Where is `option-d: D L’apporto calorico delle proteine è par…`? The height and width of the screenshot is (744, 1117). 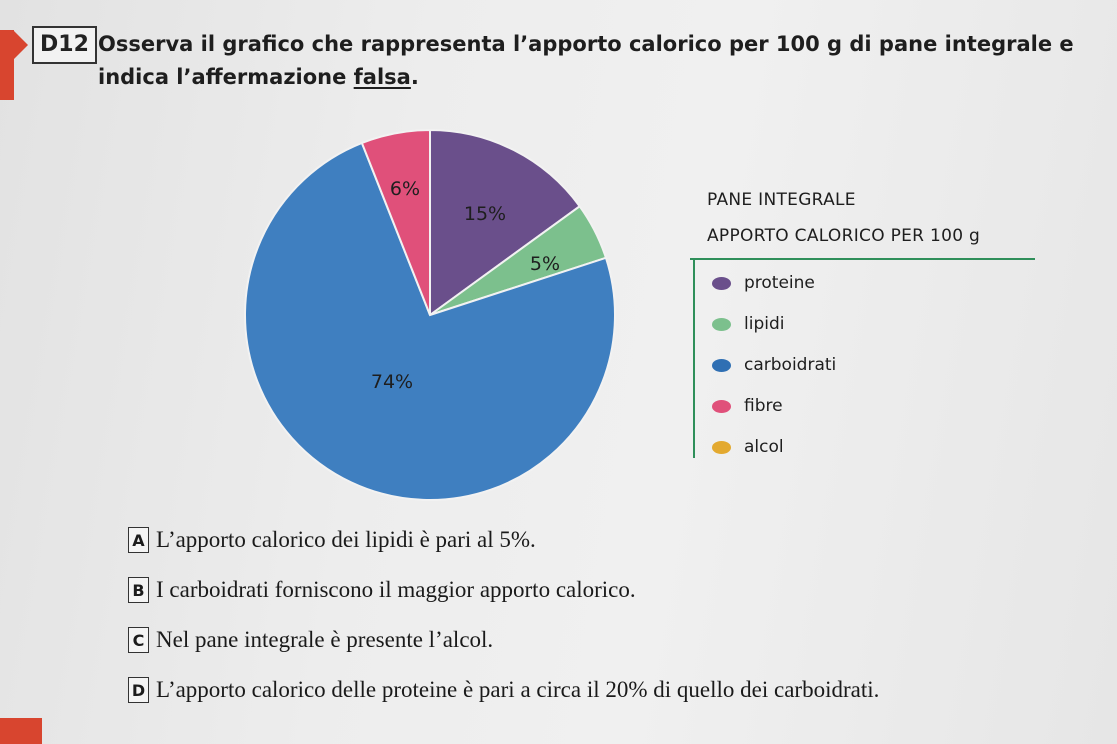 option-d: D L’apporto calorico delle proteine è par… is located at coordinates (503, 690).